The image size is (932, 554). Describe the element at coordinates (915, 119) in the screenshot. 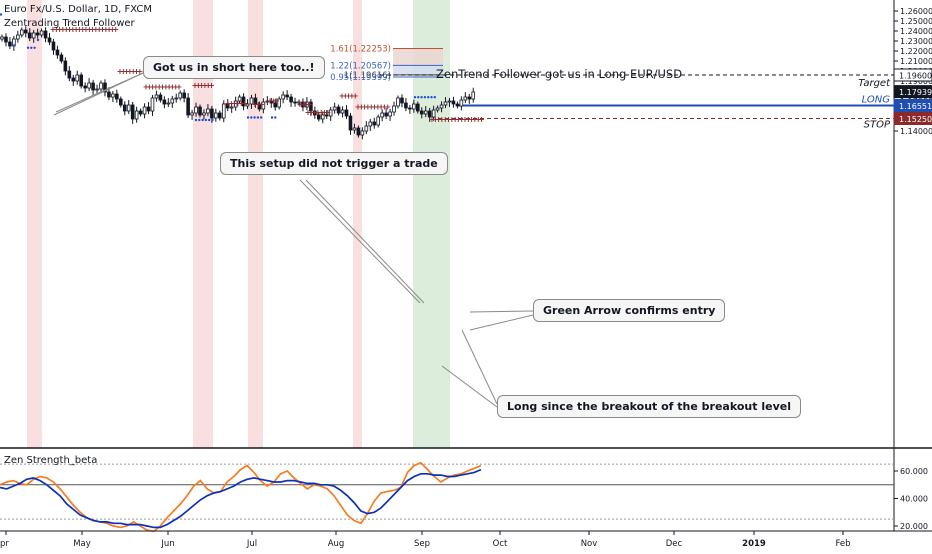

I see `price-flag-label: 1.15250` at that location.